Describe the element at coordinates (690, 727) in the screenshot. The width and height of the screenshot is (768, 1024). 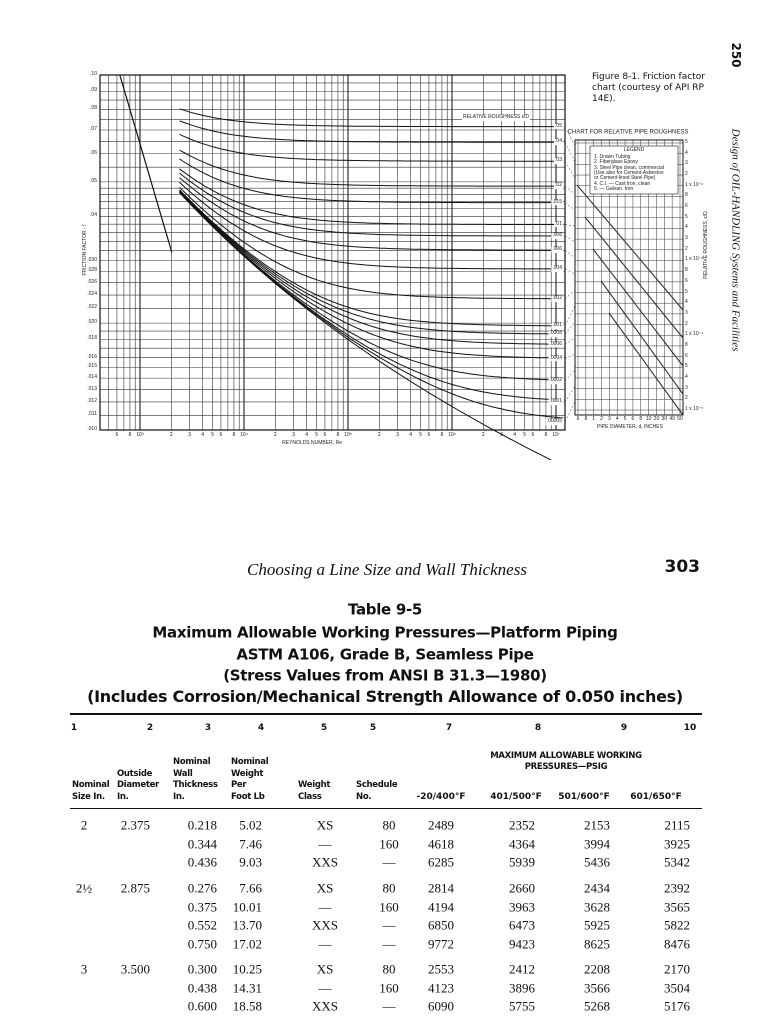
I see `column-number: 10` at that location.